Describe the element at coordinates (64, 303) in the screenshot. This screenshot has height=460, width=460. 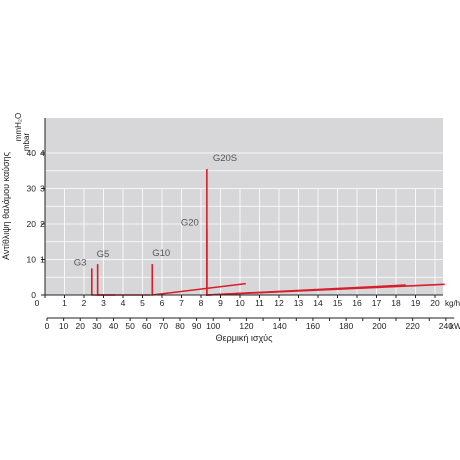
I see `x-tick-label: 1` at that location.